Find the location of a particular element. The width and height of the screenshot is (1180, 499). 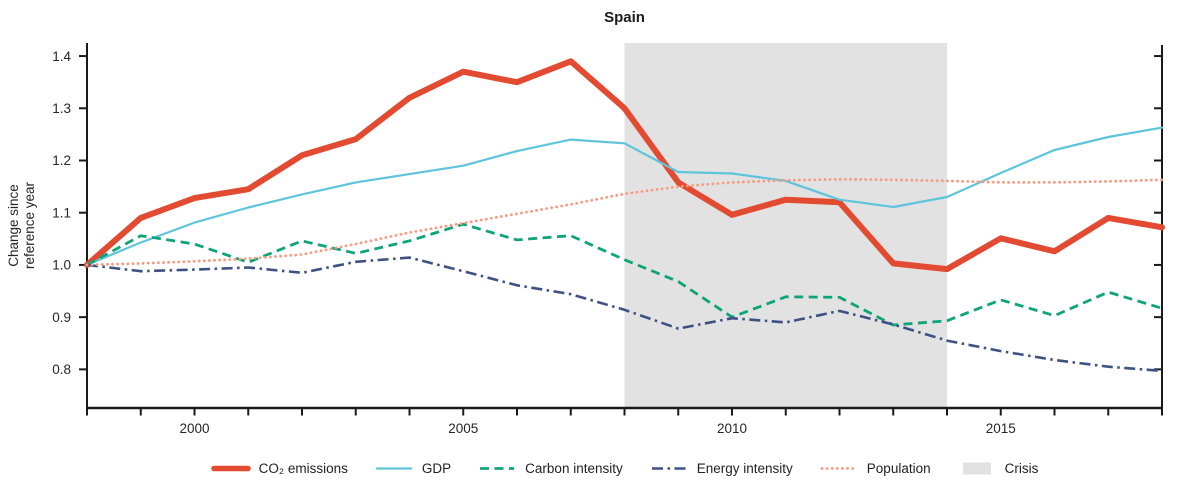

legend-item-gdp: GDP is located at coordinates (412, 468).